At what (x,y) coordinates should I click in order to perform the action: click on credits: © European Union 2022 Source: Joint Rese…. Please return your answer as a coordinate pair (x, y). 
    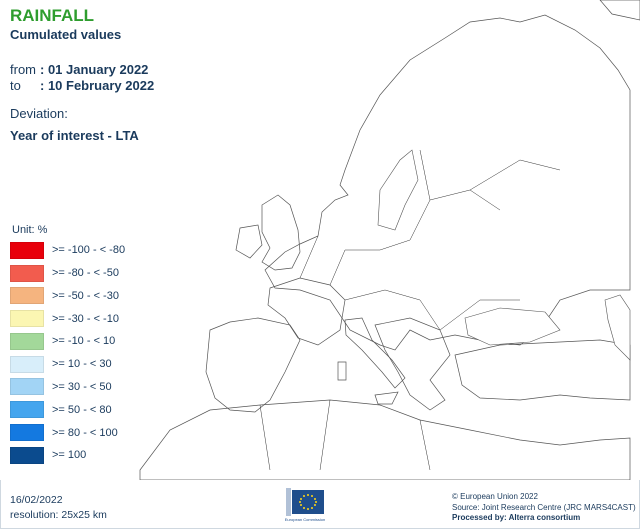
    Looking at the image, I should click on (544, 508).